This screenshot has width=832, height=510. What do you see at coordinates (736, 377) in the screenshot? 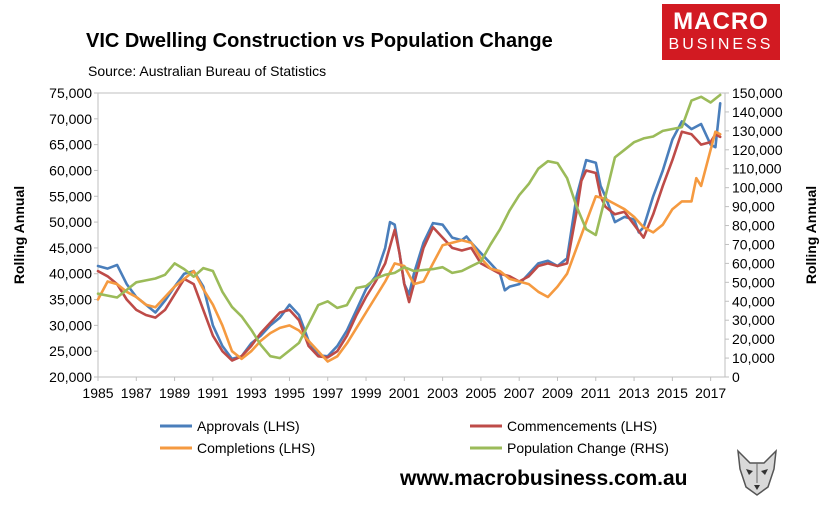
I see `y-tick-right-label: 0` at bounding box center [736, 377].